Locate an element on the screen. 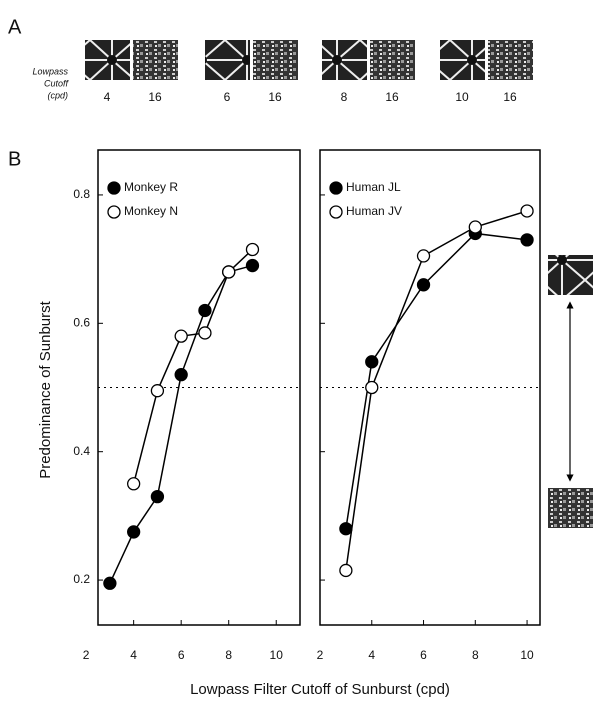 This screenshot has height=705, width=593. y-tick-label: 0.8 is located at coordinates (81, 194).